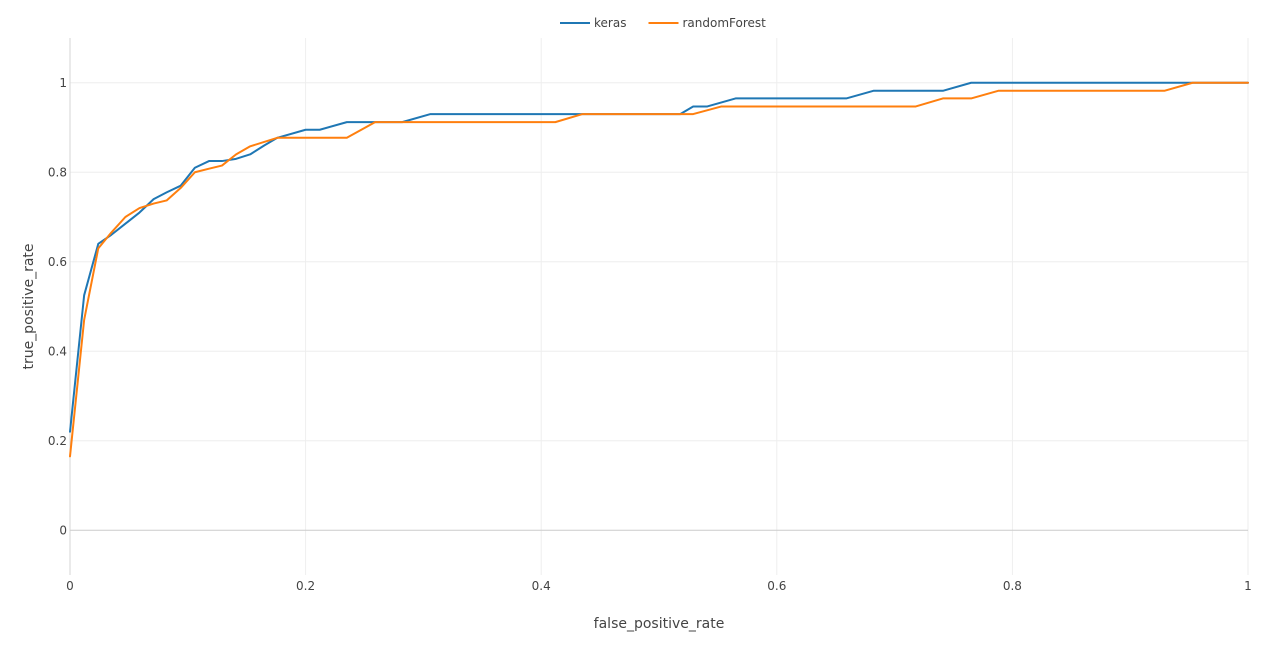  What do you see at coordinates (610, 23) in the screenshot?
I see `legend-label: keras` at bounding box center [610, 23].